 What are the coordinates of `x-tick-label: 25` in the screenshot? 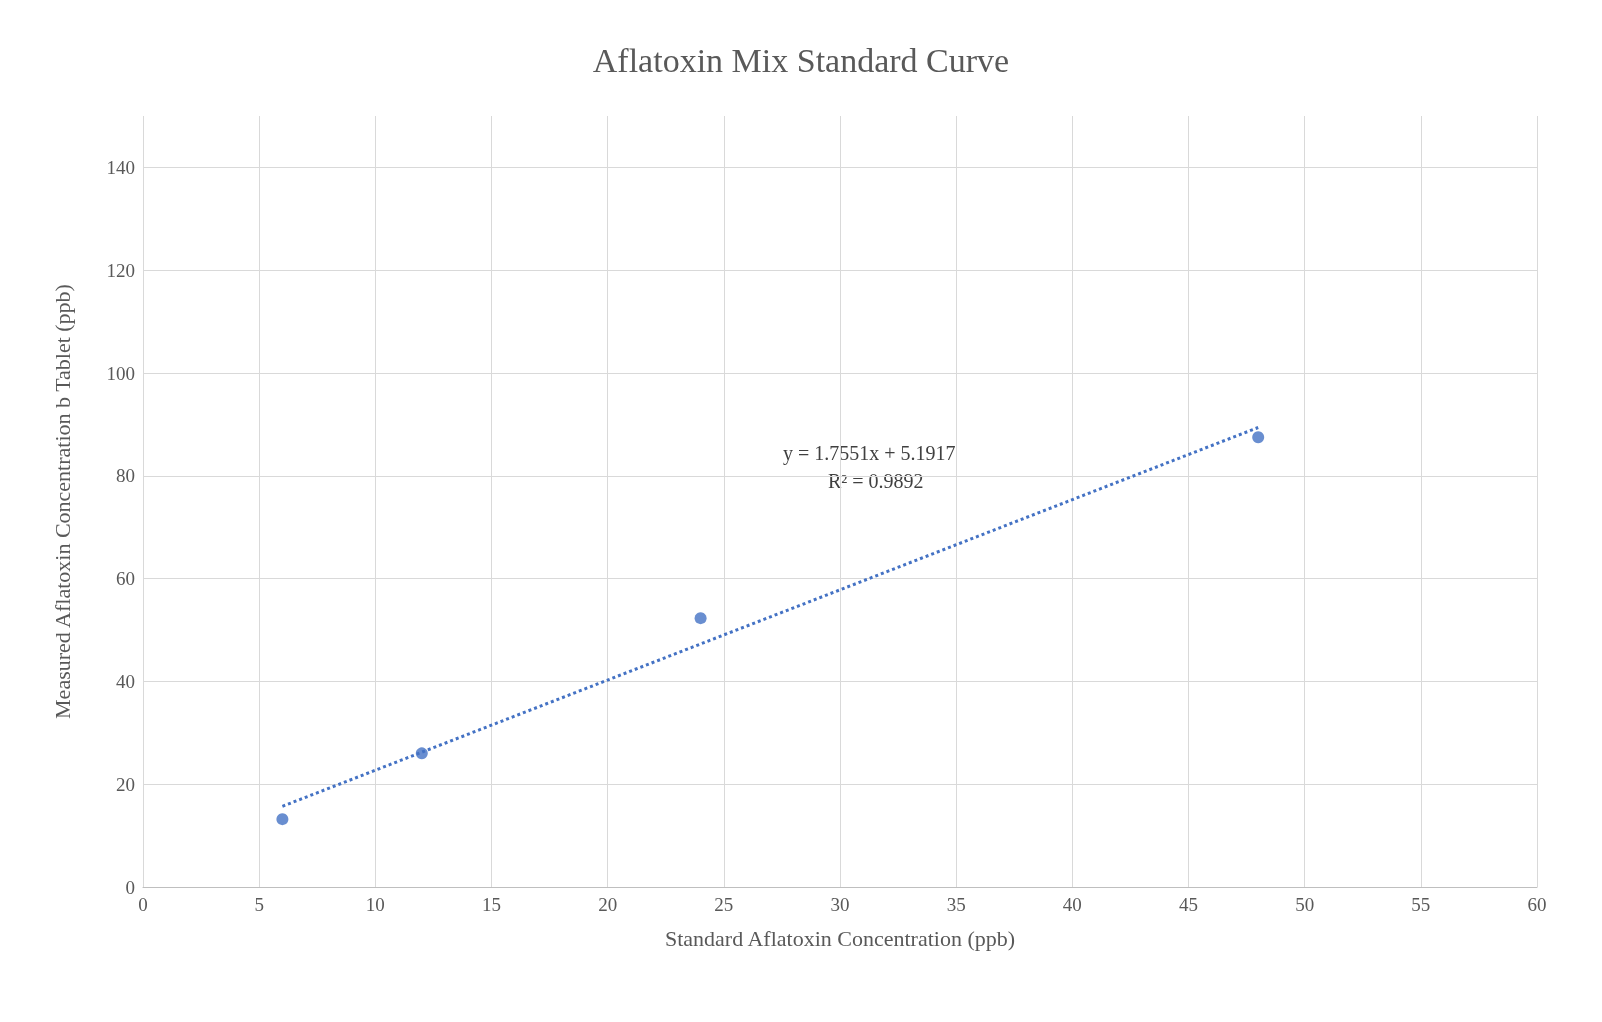 It's located at (724, 904).